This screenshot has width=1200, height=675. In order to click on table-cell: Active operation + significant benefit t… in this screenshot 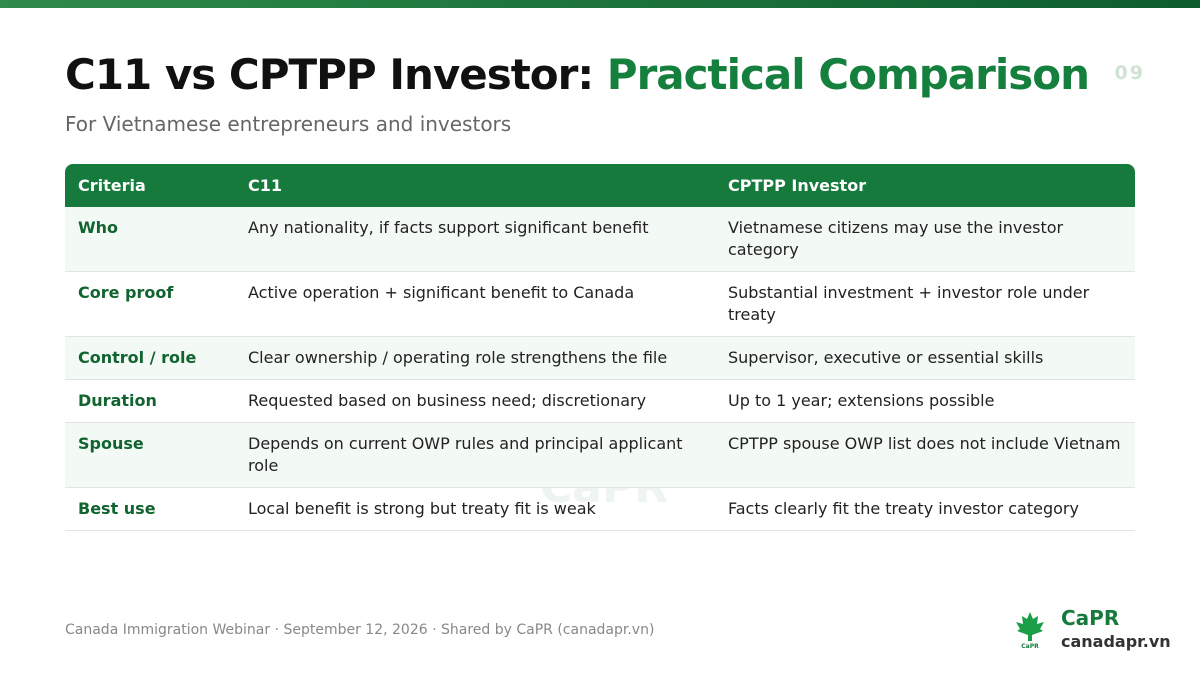, I will do `click(475, 304)`.